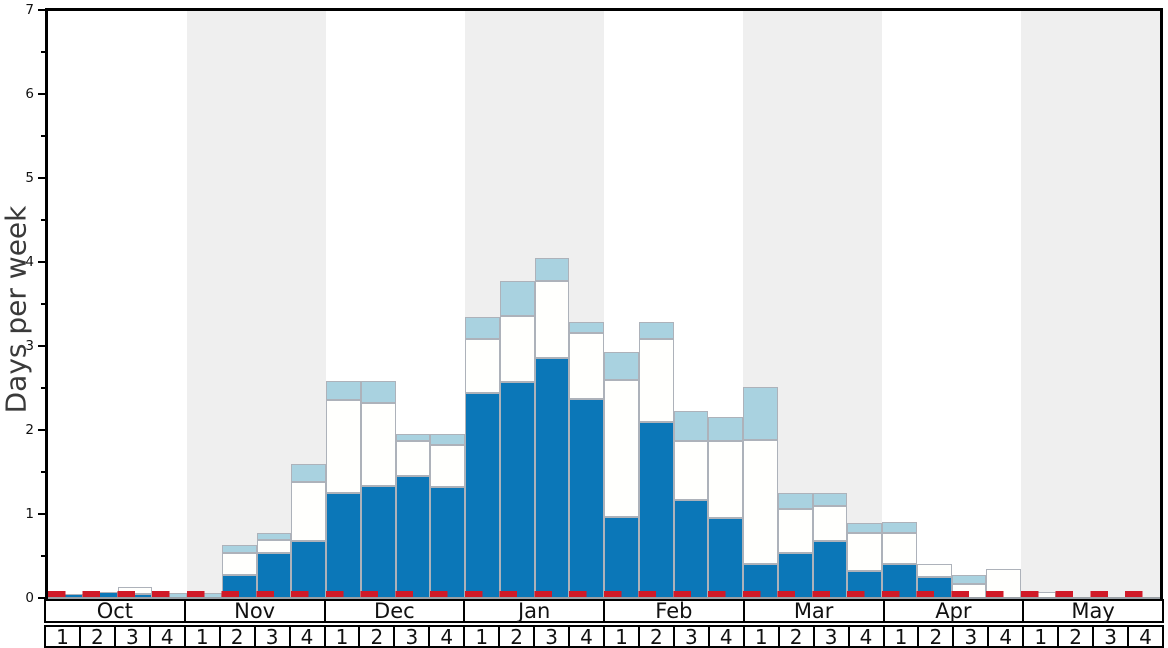  I want to click on plot-frame-top, so click(604, 9).